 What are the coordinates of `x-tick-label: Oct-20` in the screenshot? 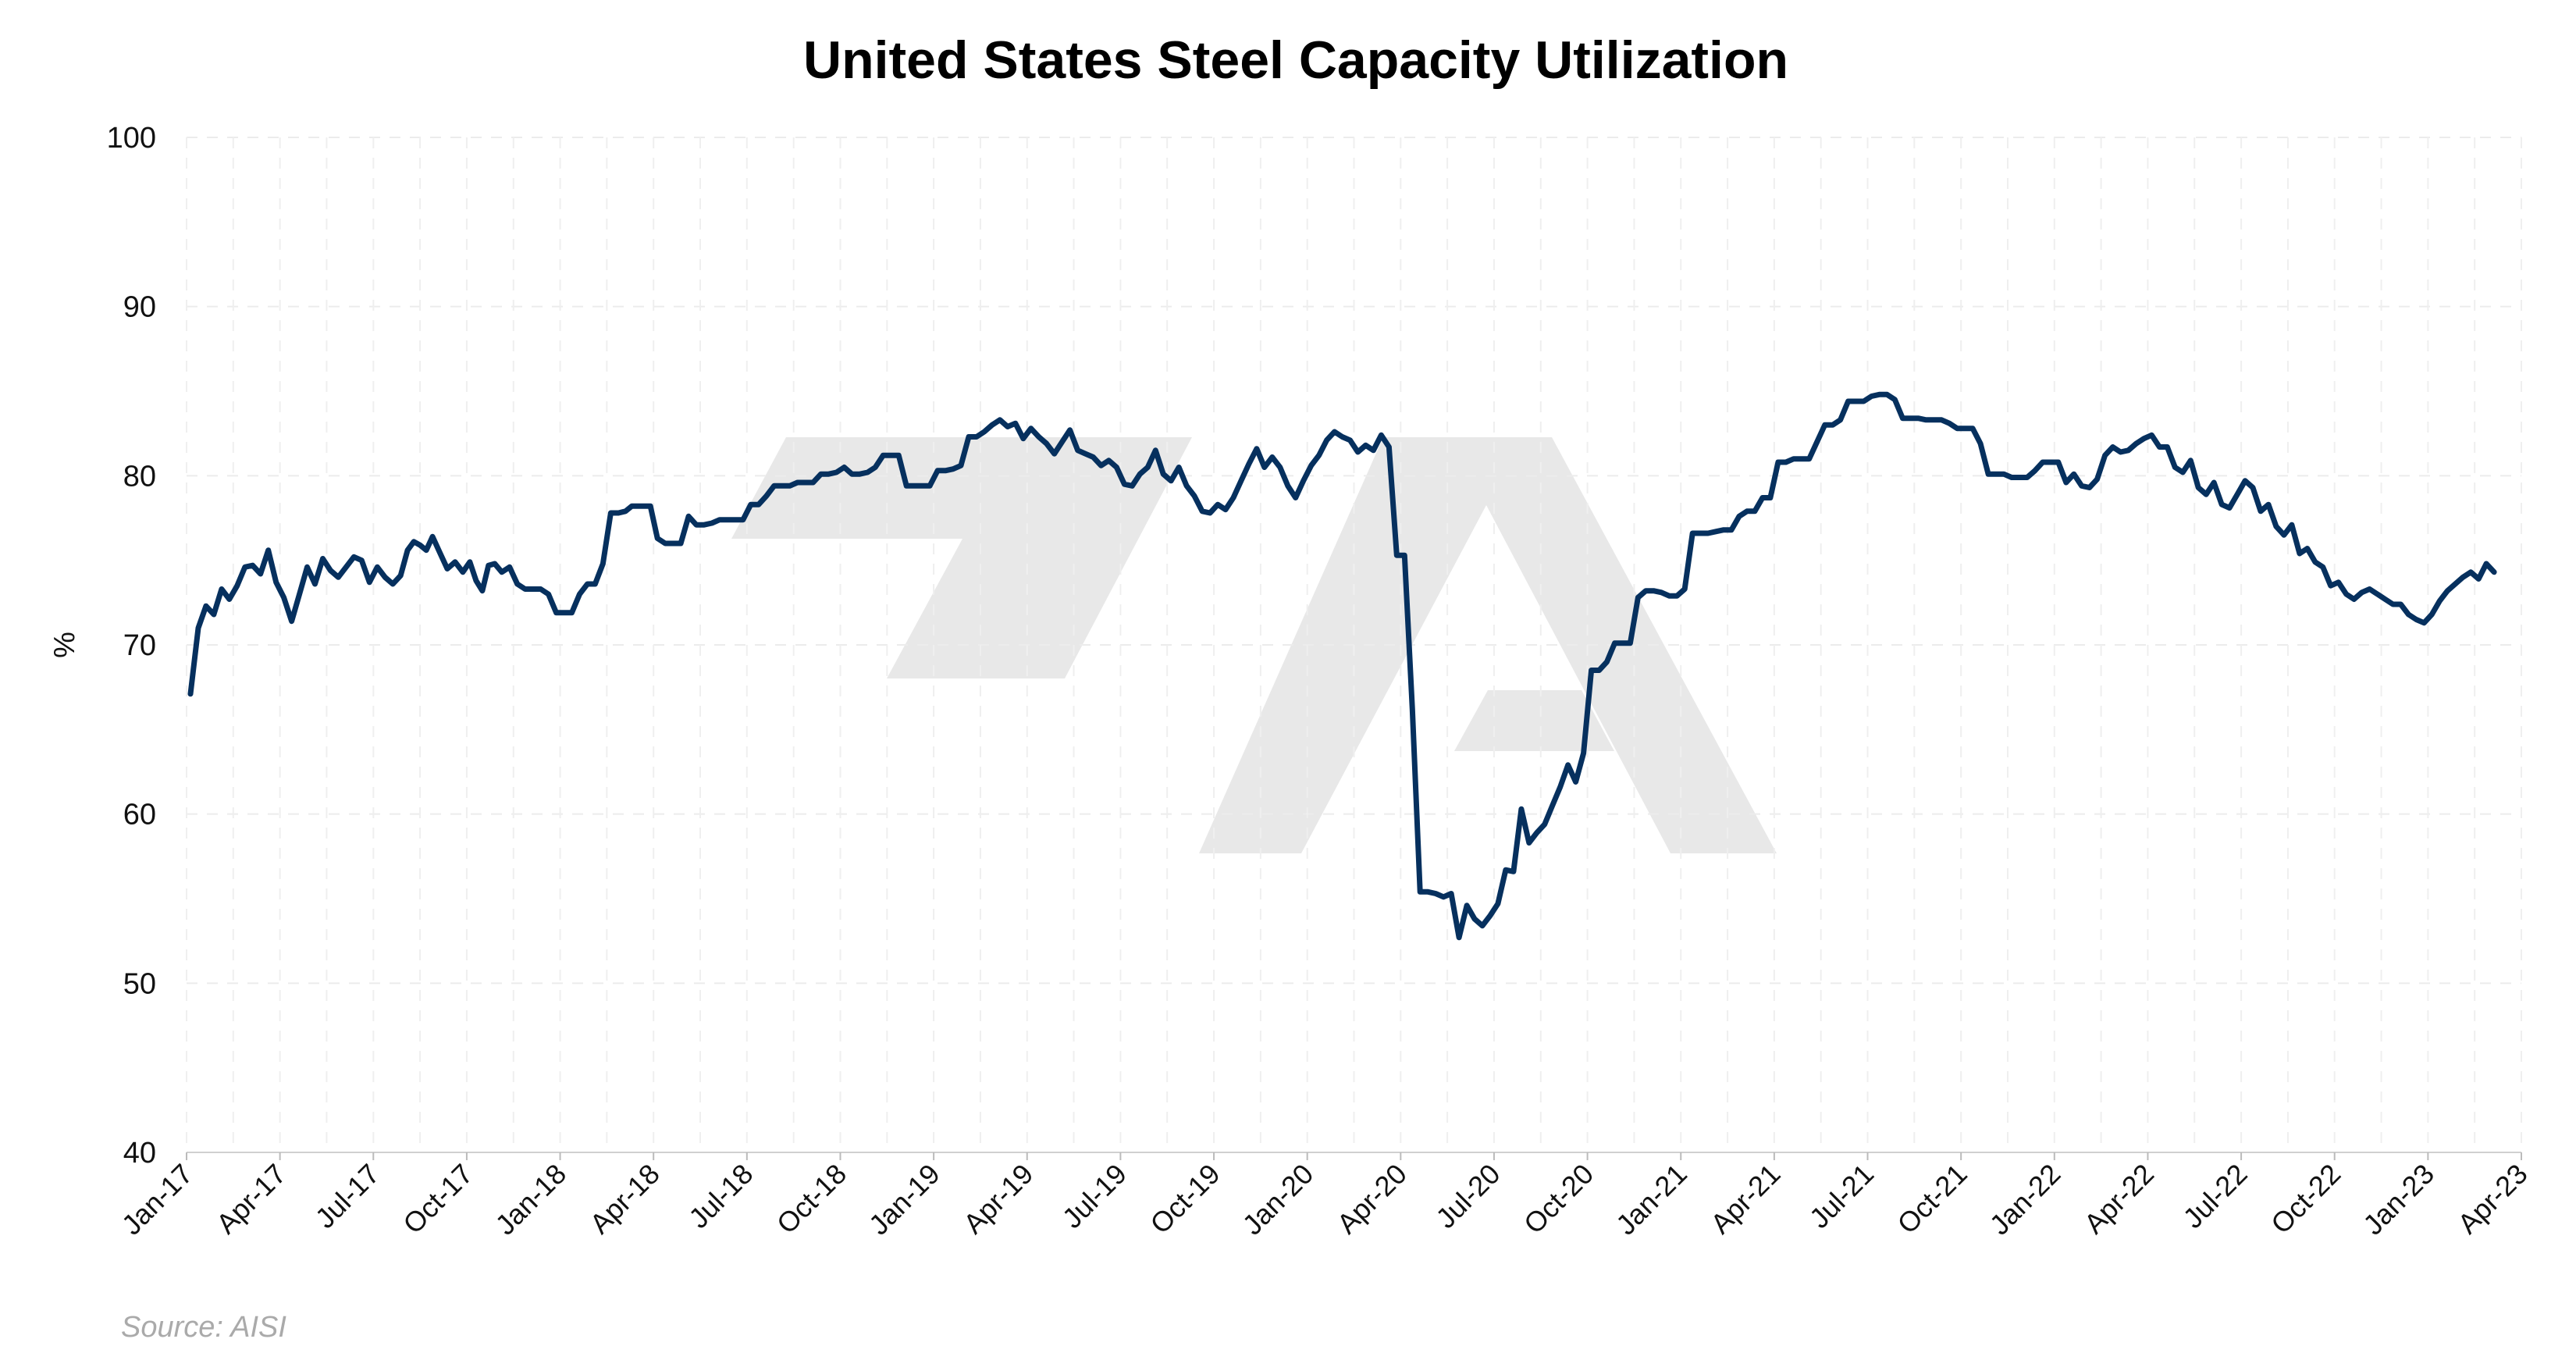 It's located at (1558, 1199).